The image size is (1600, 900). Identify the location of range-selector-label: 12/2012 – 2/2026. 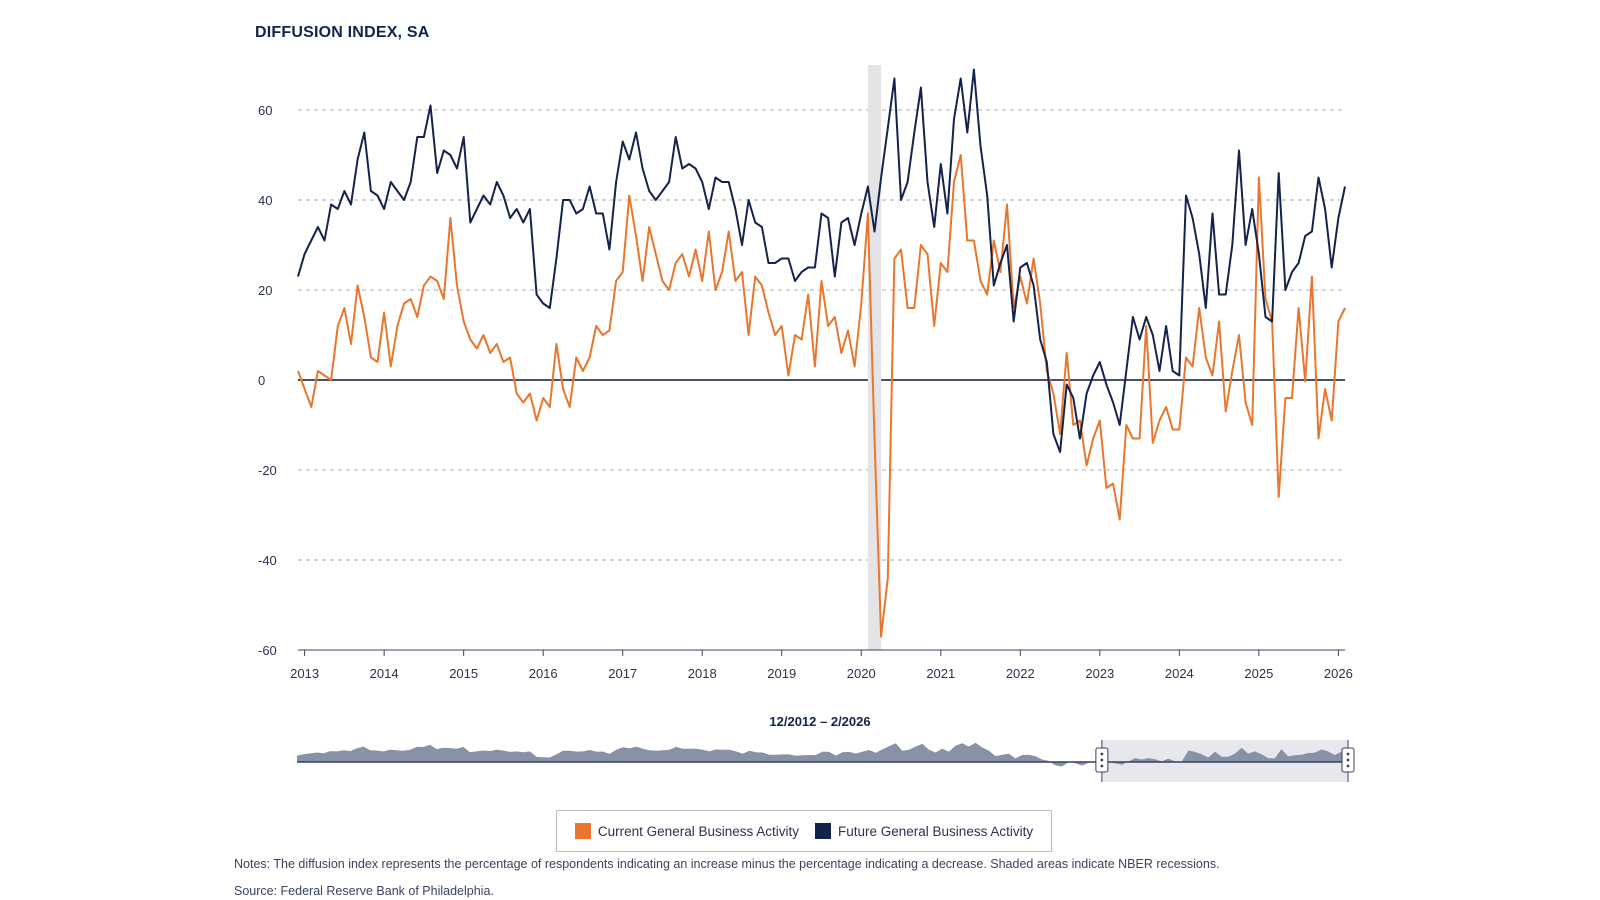
(819, 721).